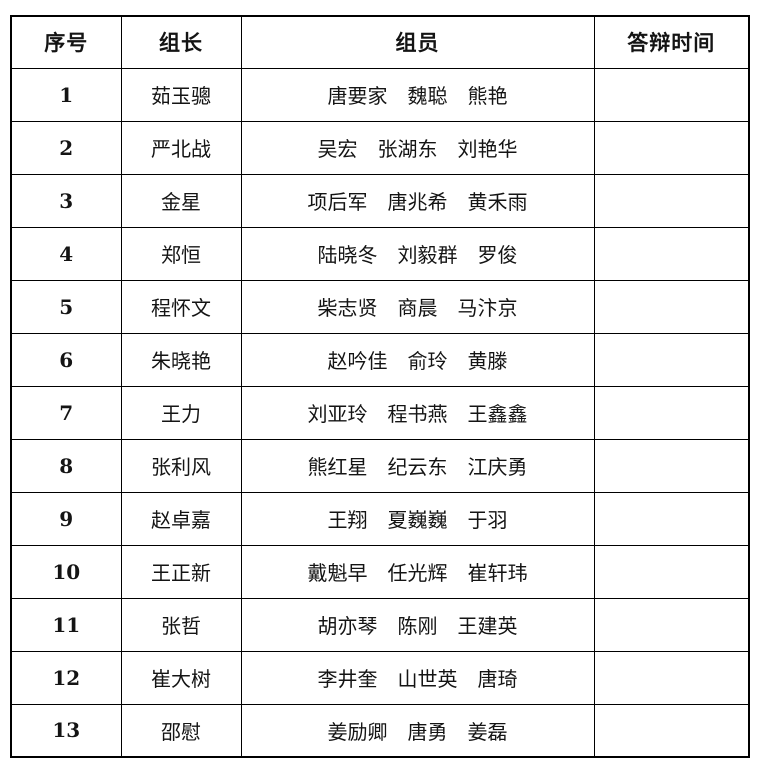 The height and width of the screenshot is (762, 758). I want to click on members-cell: 陆晓冬 刘毅群 罗俊, so click(417, 253).